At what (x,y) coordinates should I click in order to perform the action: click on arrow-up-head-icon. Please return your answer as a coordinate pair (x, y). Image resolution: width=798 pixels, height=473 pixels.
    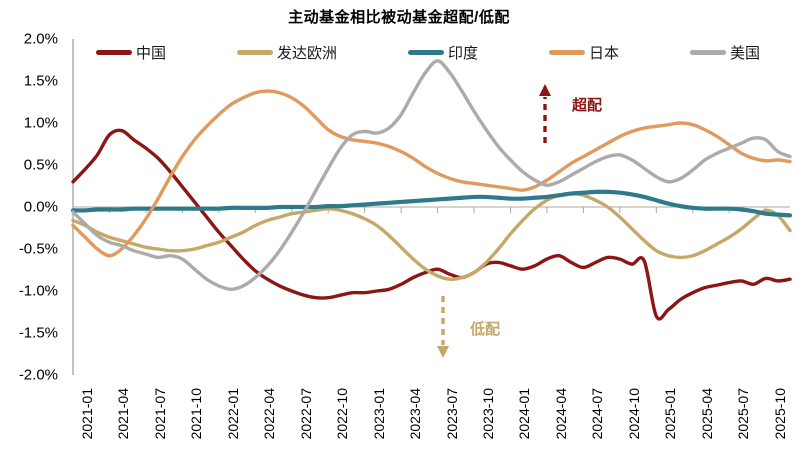
    Looking at the image, I should click on (545, 90).